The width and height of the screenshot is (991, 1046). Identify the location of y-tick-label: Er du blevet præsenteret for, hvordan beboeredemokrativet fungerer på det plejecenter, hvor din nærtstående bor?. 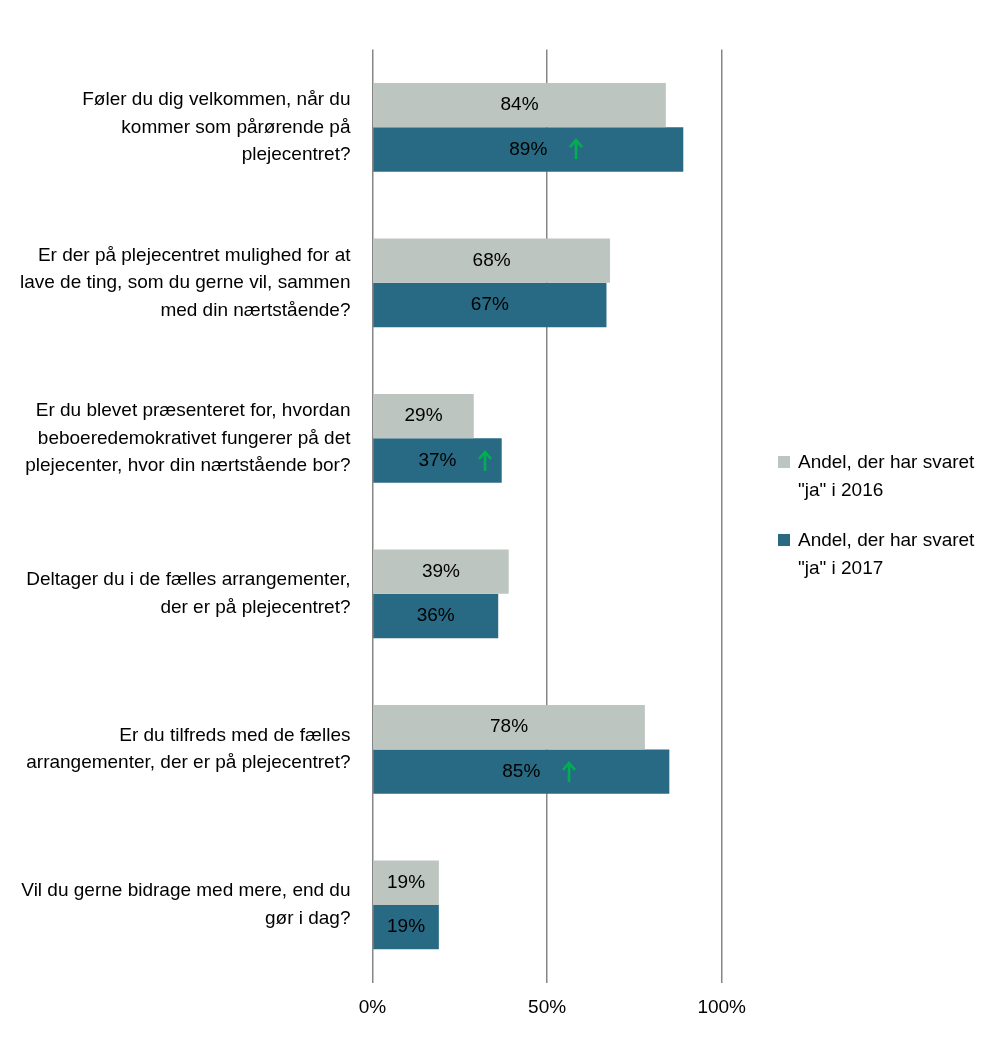
(188, 437).